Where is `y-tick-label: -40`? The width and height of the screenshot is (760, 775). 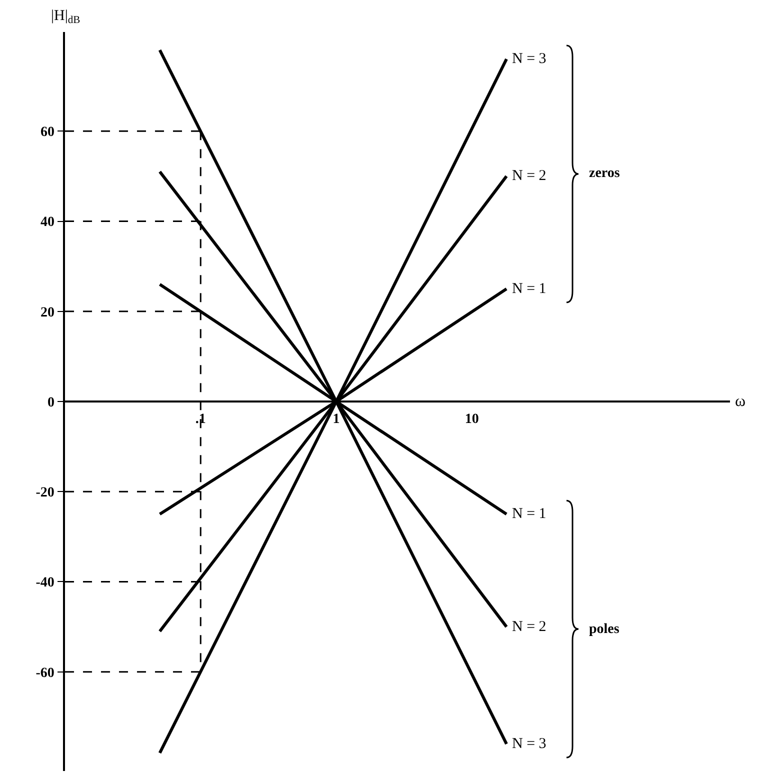 y-tick-label: -40 is located at coordinates (45, 583).